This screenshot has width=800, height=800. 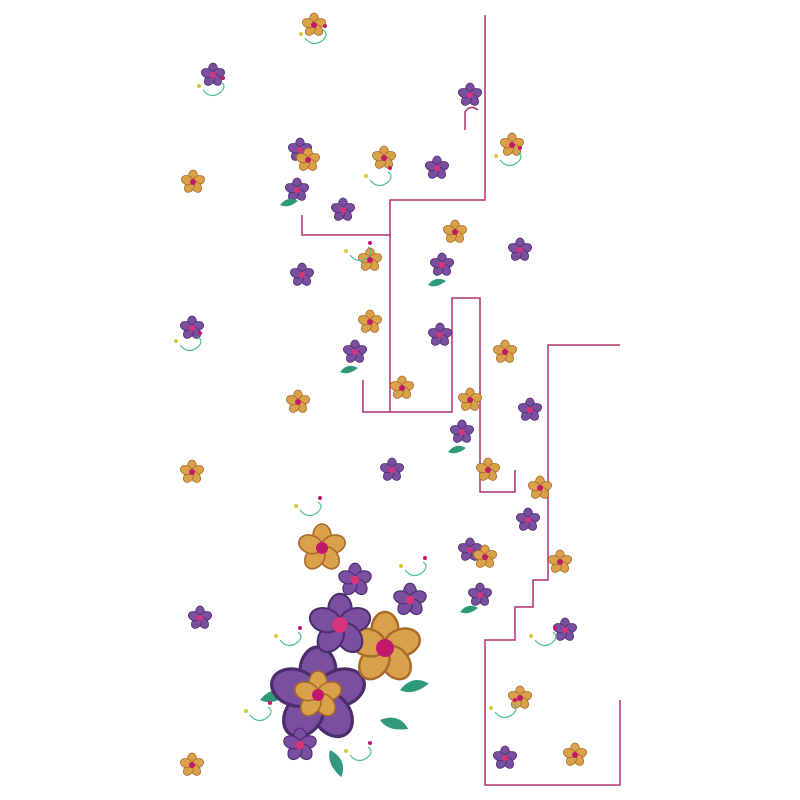 What do you see at coordinates (336, 637) in the screenshot?
I see `large-bouquet` at bounding box center [336, 637].